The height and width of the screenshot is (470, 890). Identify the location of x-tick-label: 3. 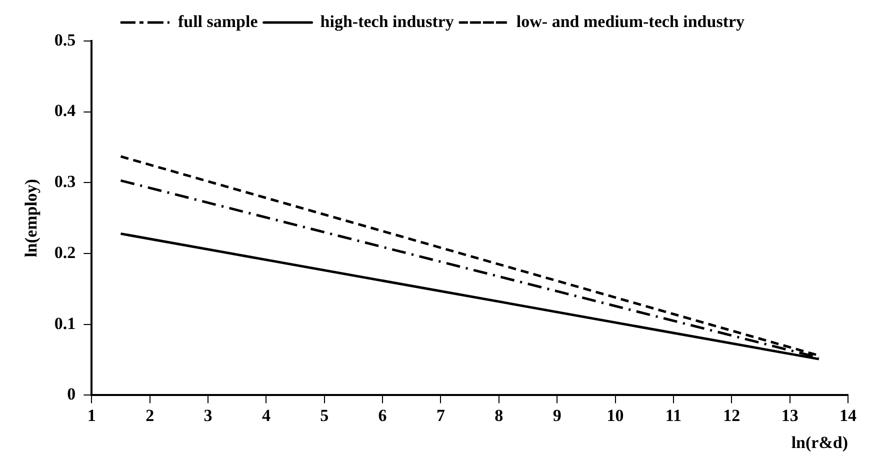
(208, 415).